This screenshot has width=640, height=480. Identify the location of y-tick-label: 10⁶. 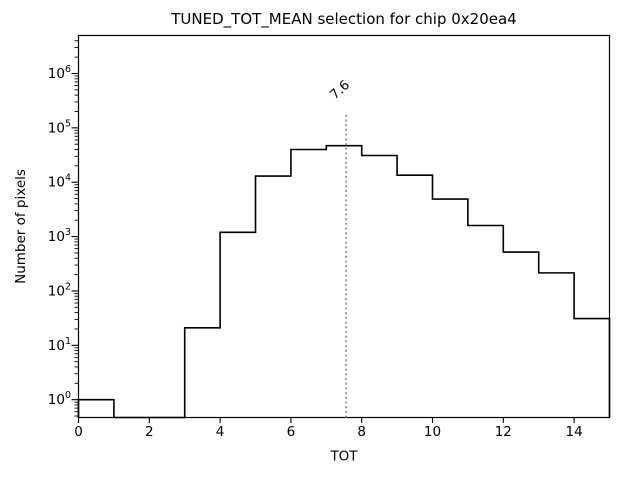
(59, 73).